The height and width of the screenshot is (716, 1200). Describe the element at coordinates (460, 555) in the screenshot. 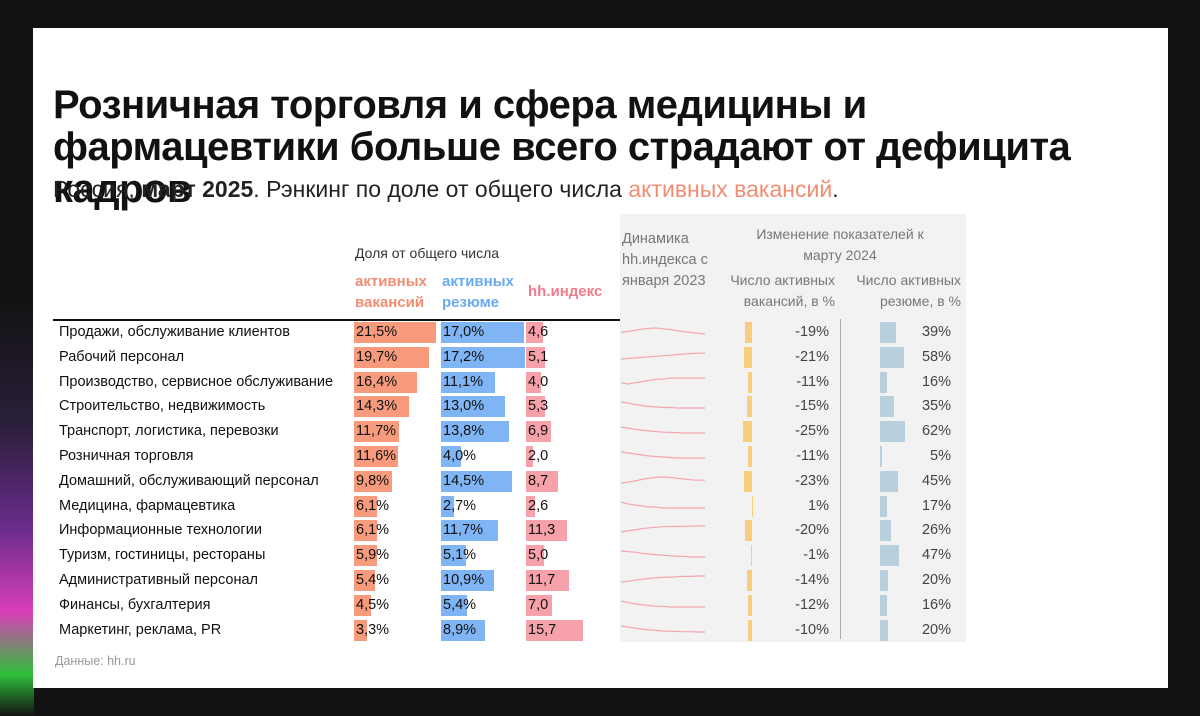

I see `resumes-value: 5,1%` at that location.